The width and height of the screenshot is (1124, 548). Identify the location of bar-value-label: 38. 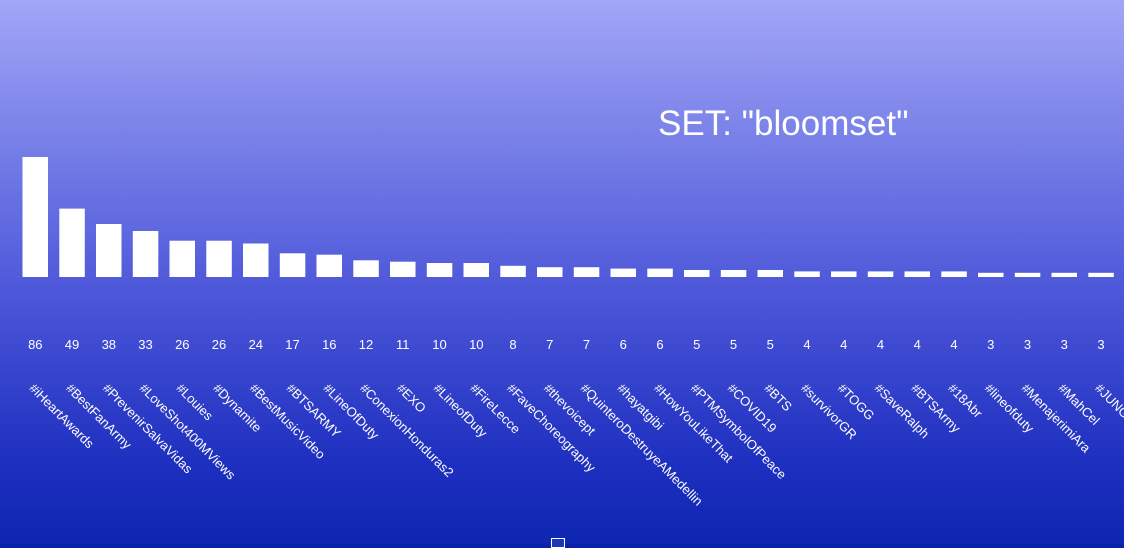
(109, 344).